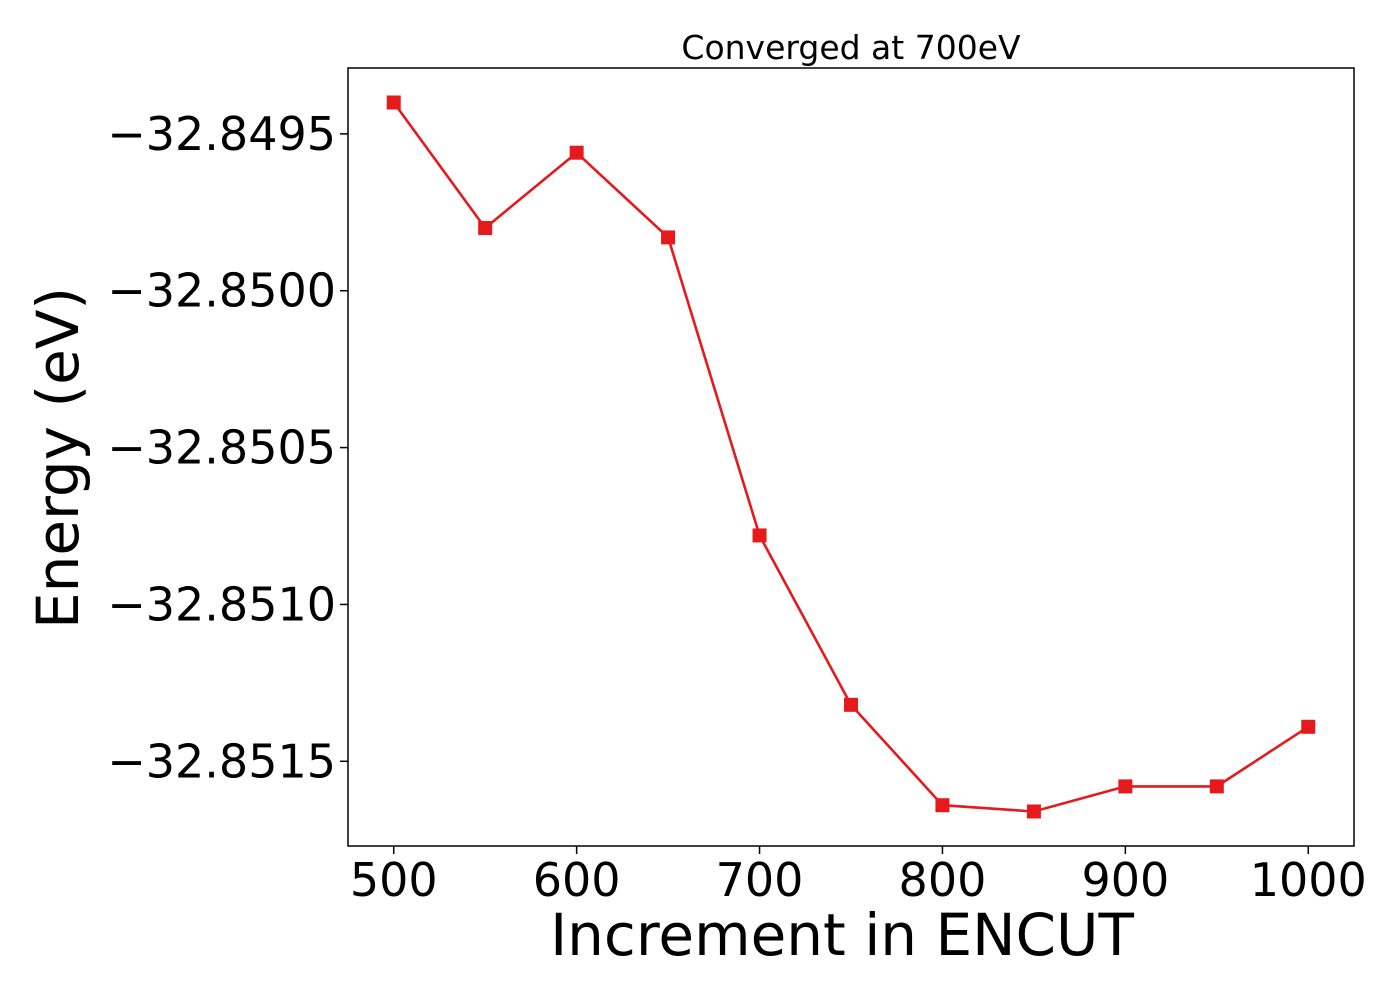 This screenshot has width=1400, height=1000. What do you see at coordinates (858, 876) in the screenshot?
I see `x-axis: 500 600 700 800 900 1000` at bounding box center [858, 876].